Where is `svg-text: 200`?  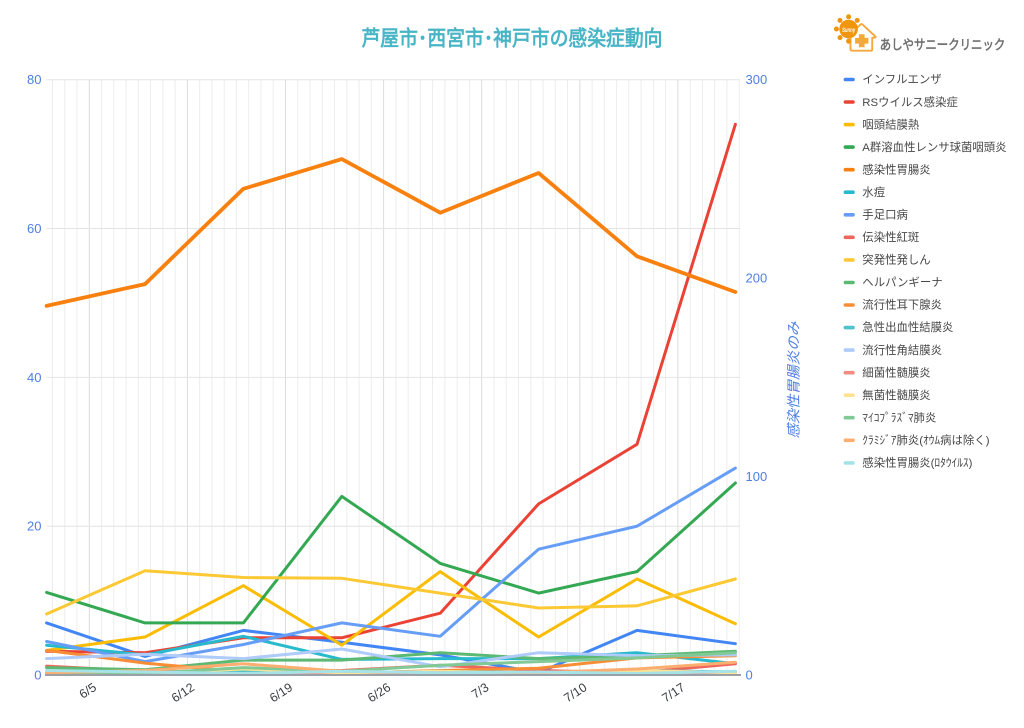
svg-text: 200 is located at coordinates (757, 278).